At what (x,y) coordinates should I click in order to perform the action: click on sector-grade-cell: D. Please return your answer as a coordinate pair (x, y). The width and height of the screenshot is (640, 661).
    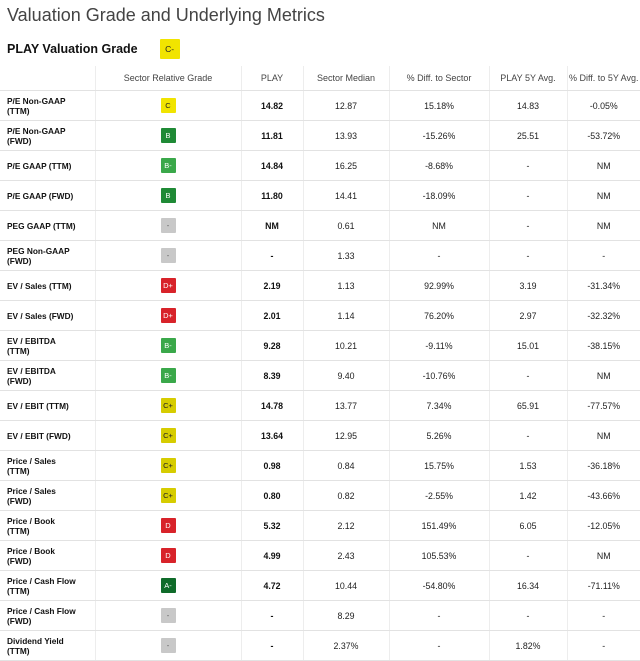
    Looking at the image, I should click on (167, 525).